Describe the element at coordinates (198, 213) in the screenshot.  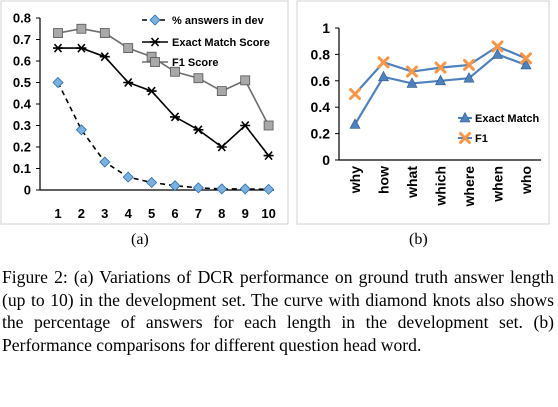
I see `chart-a-x-tick-label: 7` at that location.